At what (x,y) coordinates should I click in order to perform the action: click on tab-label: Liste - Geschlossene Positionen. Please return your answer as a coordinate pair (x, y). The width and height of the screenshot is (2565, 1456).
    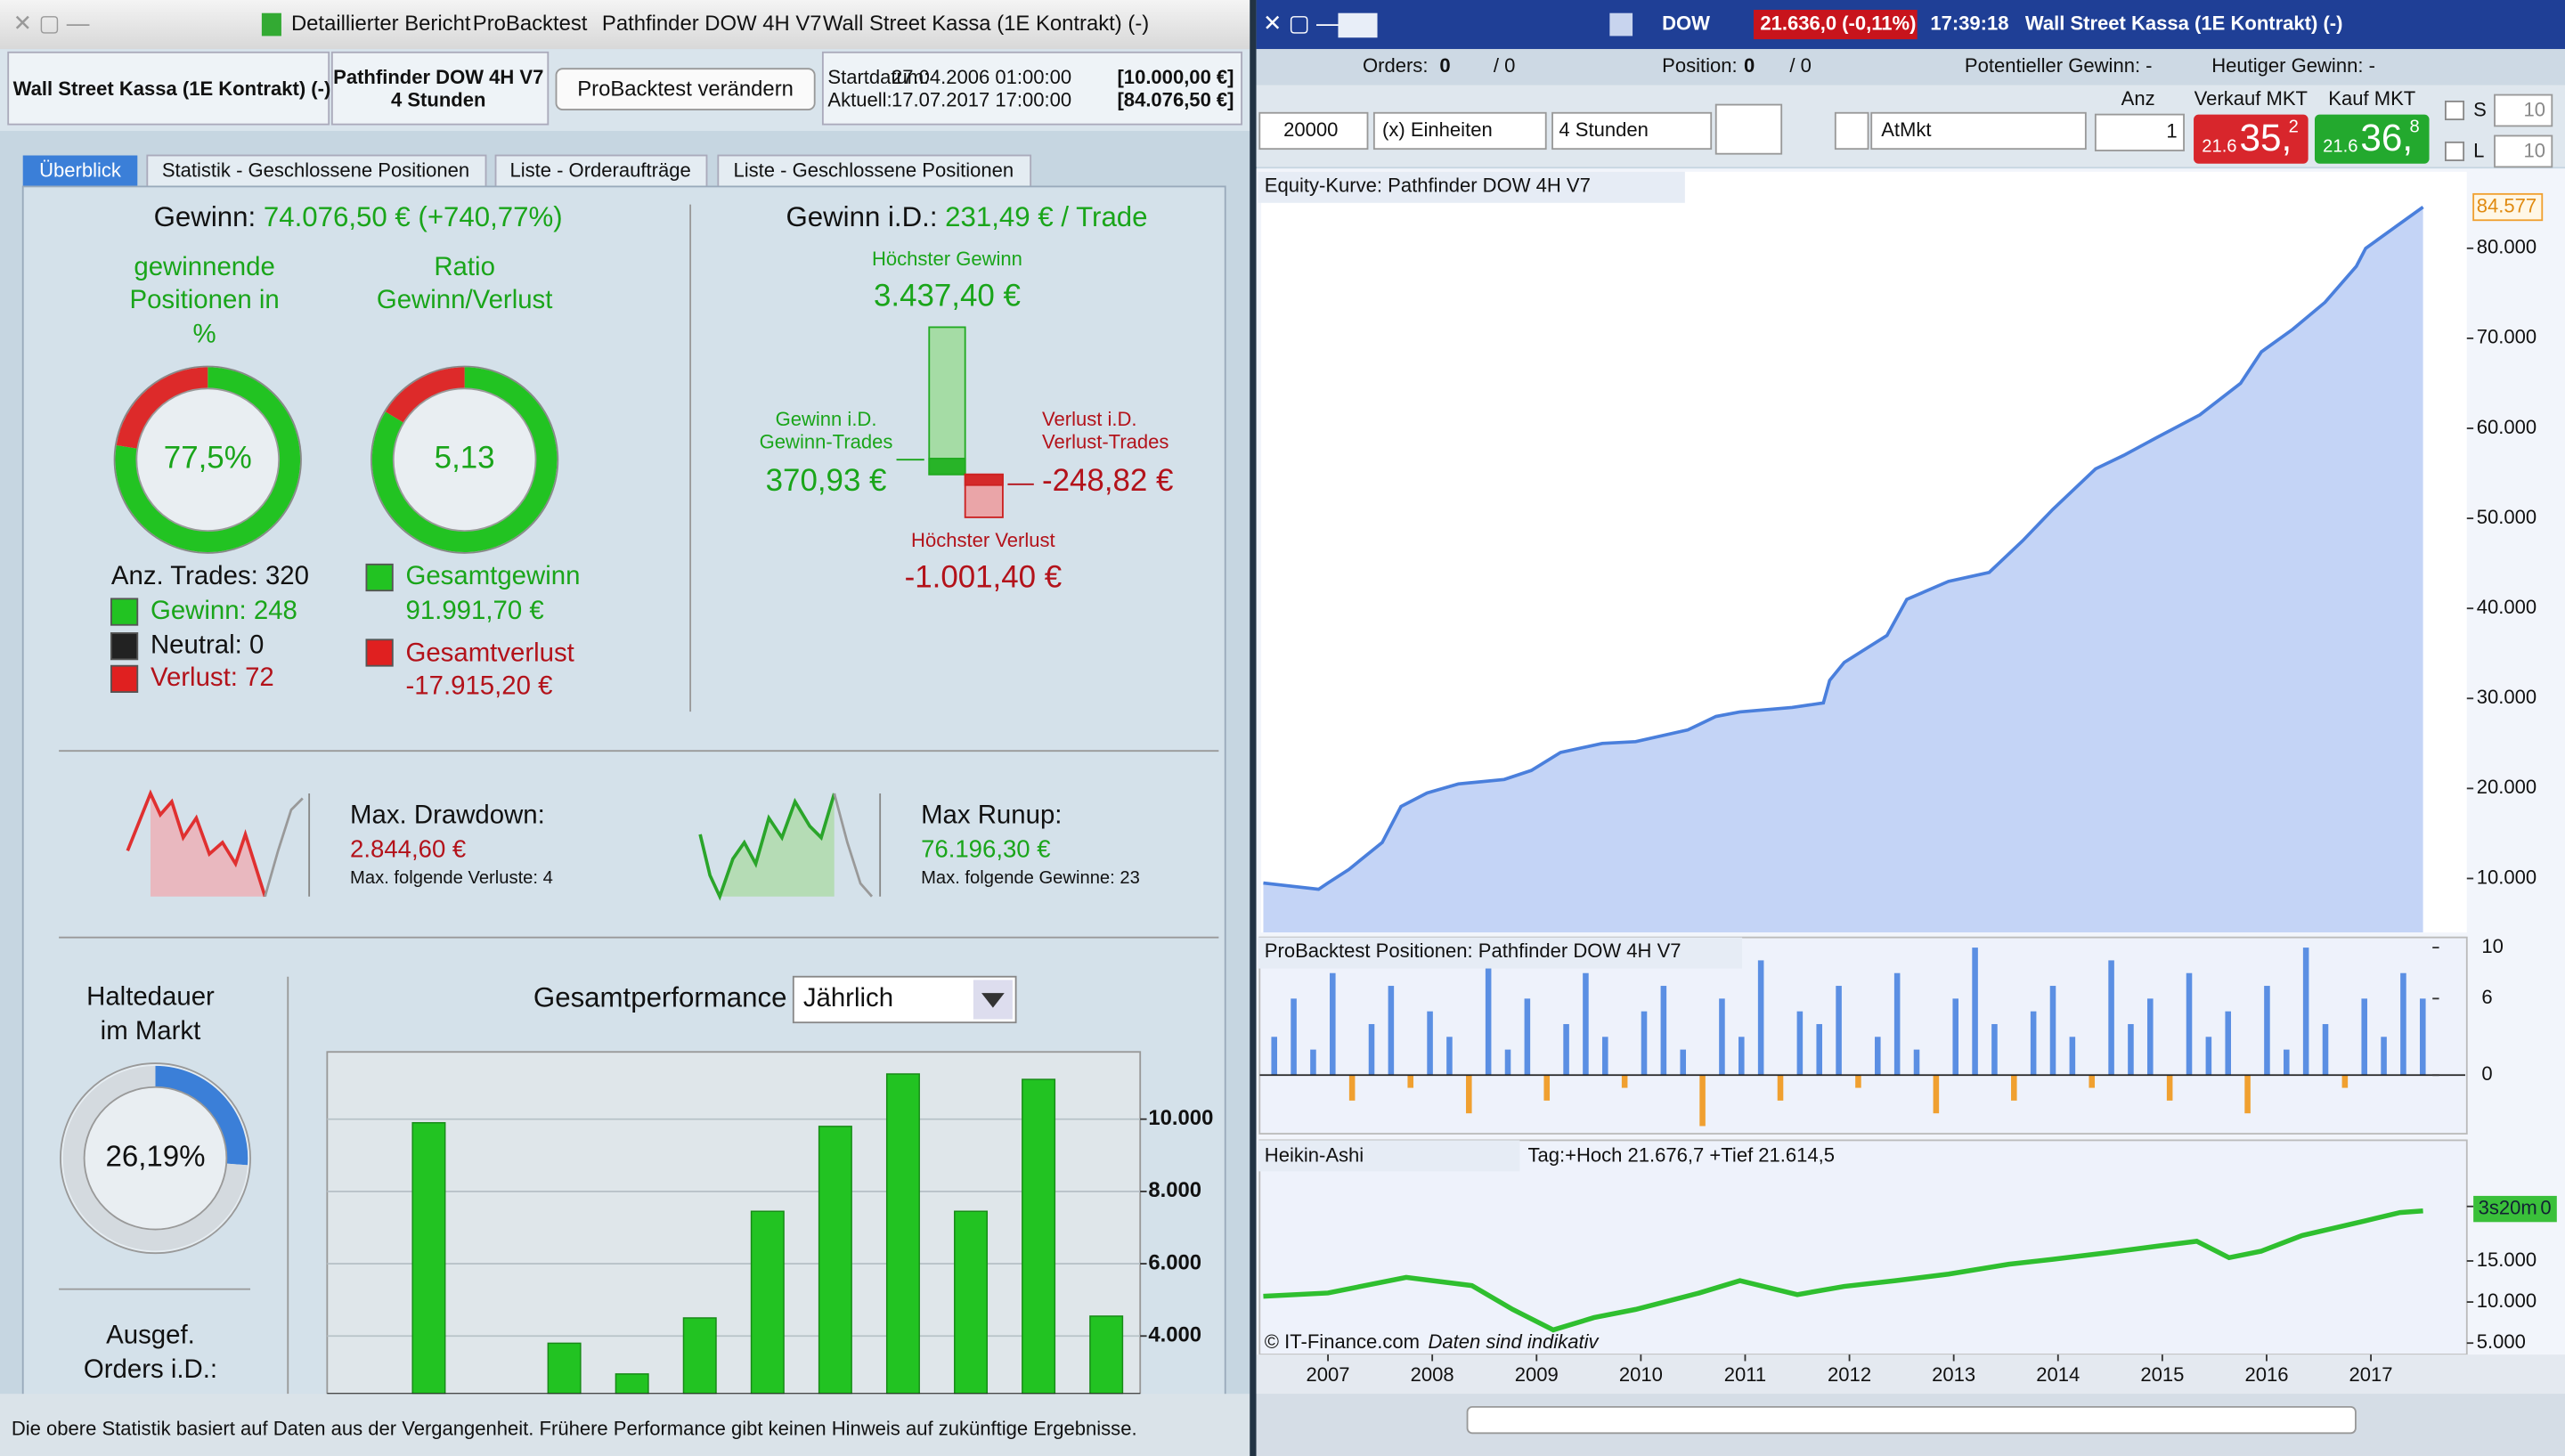
    Looking at the image, I should click on (873, 170).